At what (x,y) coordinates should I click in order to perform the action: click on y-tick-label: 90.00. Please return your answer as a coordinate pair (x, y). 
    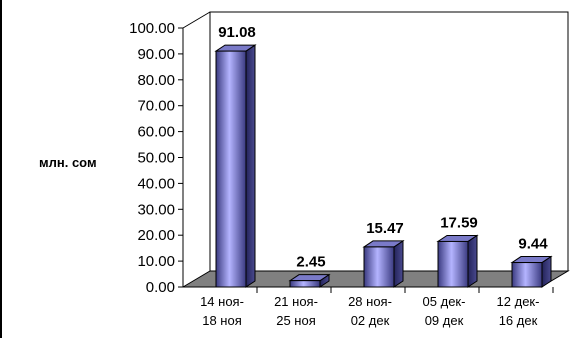
    Looking at the image, I should click on (156, 54).